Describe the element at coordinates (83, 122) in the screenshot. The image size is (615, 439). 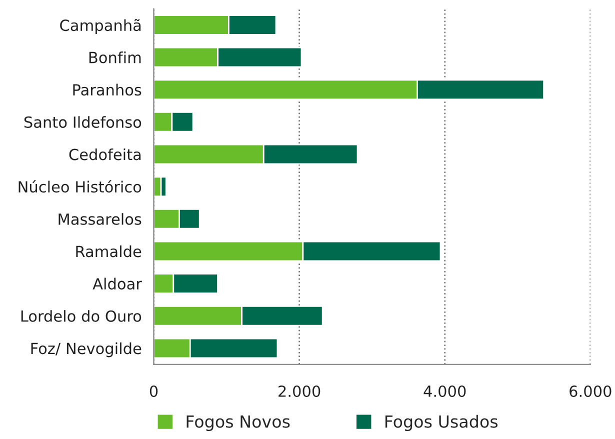
I see `y-tick-label: Santo Ildefonso` at that location.